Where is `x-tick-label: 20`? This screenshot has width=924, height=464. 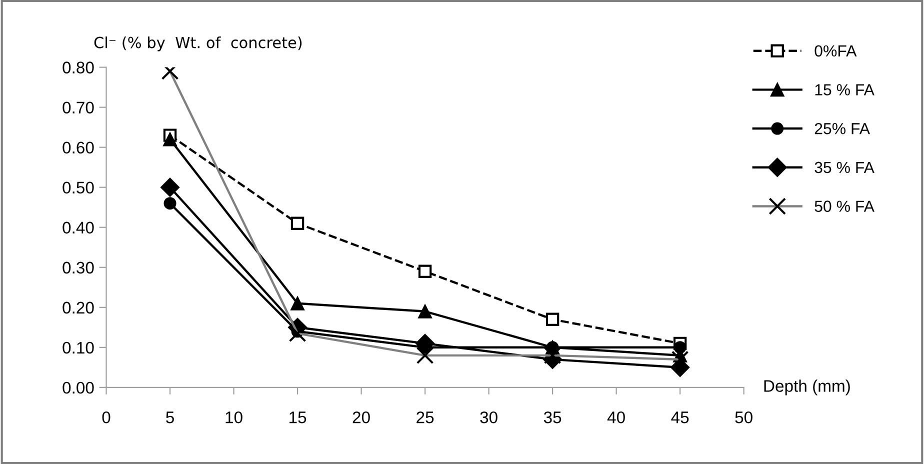
x-tick-label: 20 is located at coordinates (361, 417).